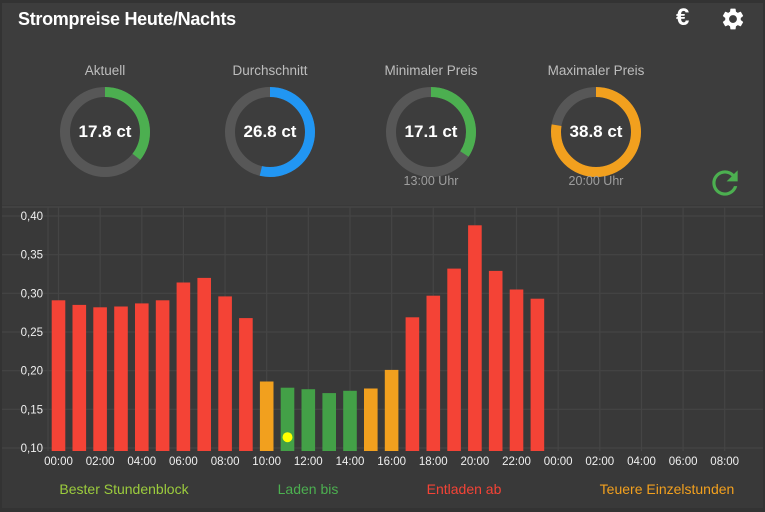 This screenshot has height=512, width=765. Describe the element at coordinates (266, 416) in the screenshot. I see `price-bar-10:00` at that location.